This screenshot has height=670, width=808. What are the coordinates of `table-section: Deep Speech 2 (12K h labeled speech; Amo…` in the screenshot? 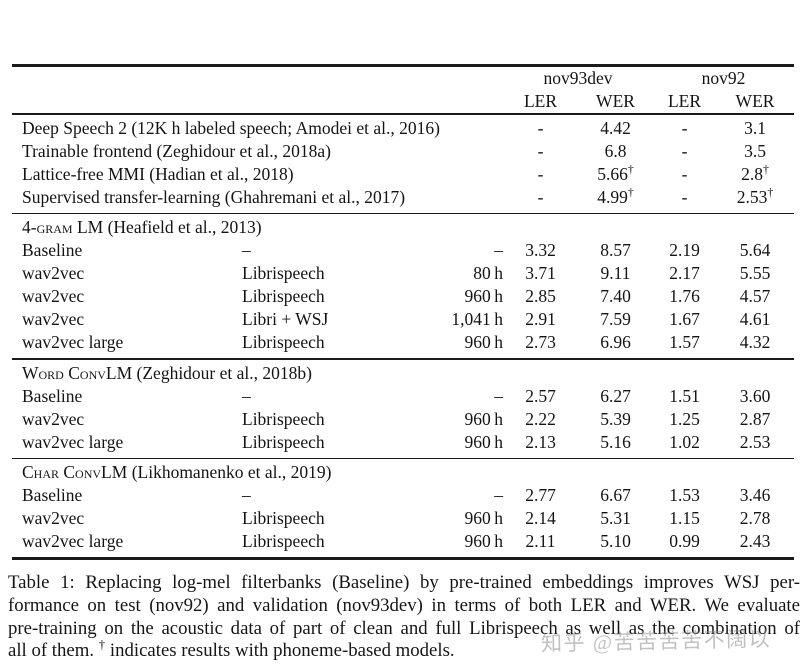 It's located at (403, 164).